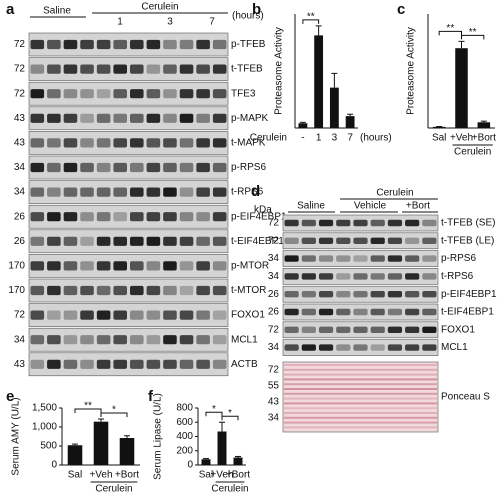 This screenshot has width=500, height=497. What do you see at coordinates (250, 118) in the screenshot?
I see `blot-label: p-MAPK` at bounding box center [250, 118].